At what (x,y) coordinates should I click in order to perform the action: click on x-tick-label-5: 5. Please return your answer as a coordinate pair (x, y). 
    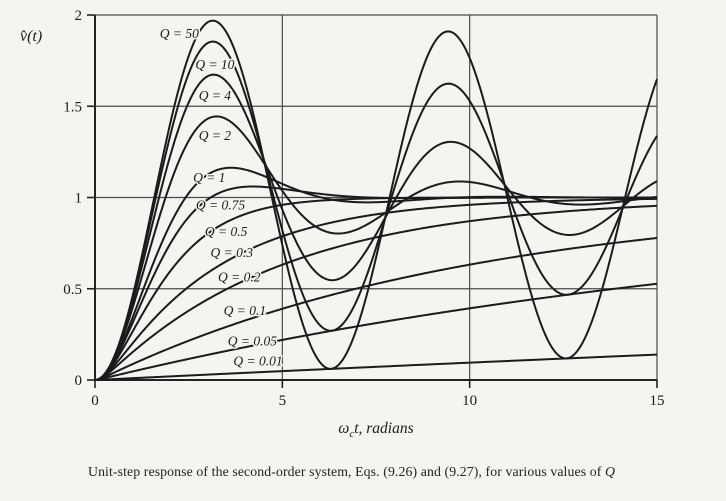
    Looking at the image, I should click on (283, 401).